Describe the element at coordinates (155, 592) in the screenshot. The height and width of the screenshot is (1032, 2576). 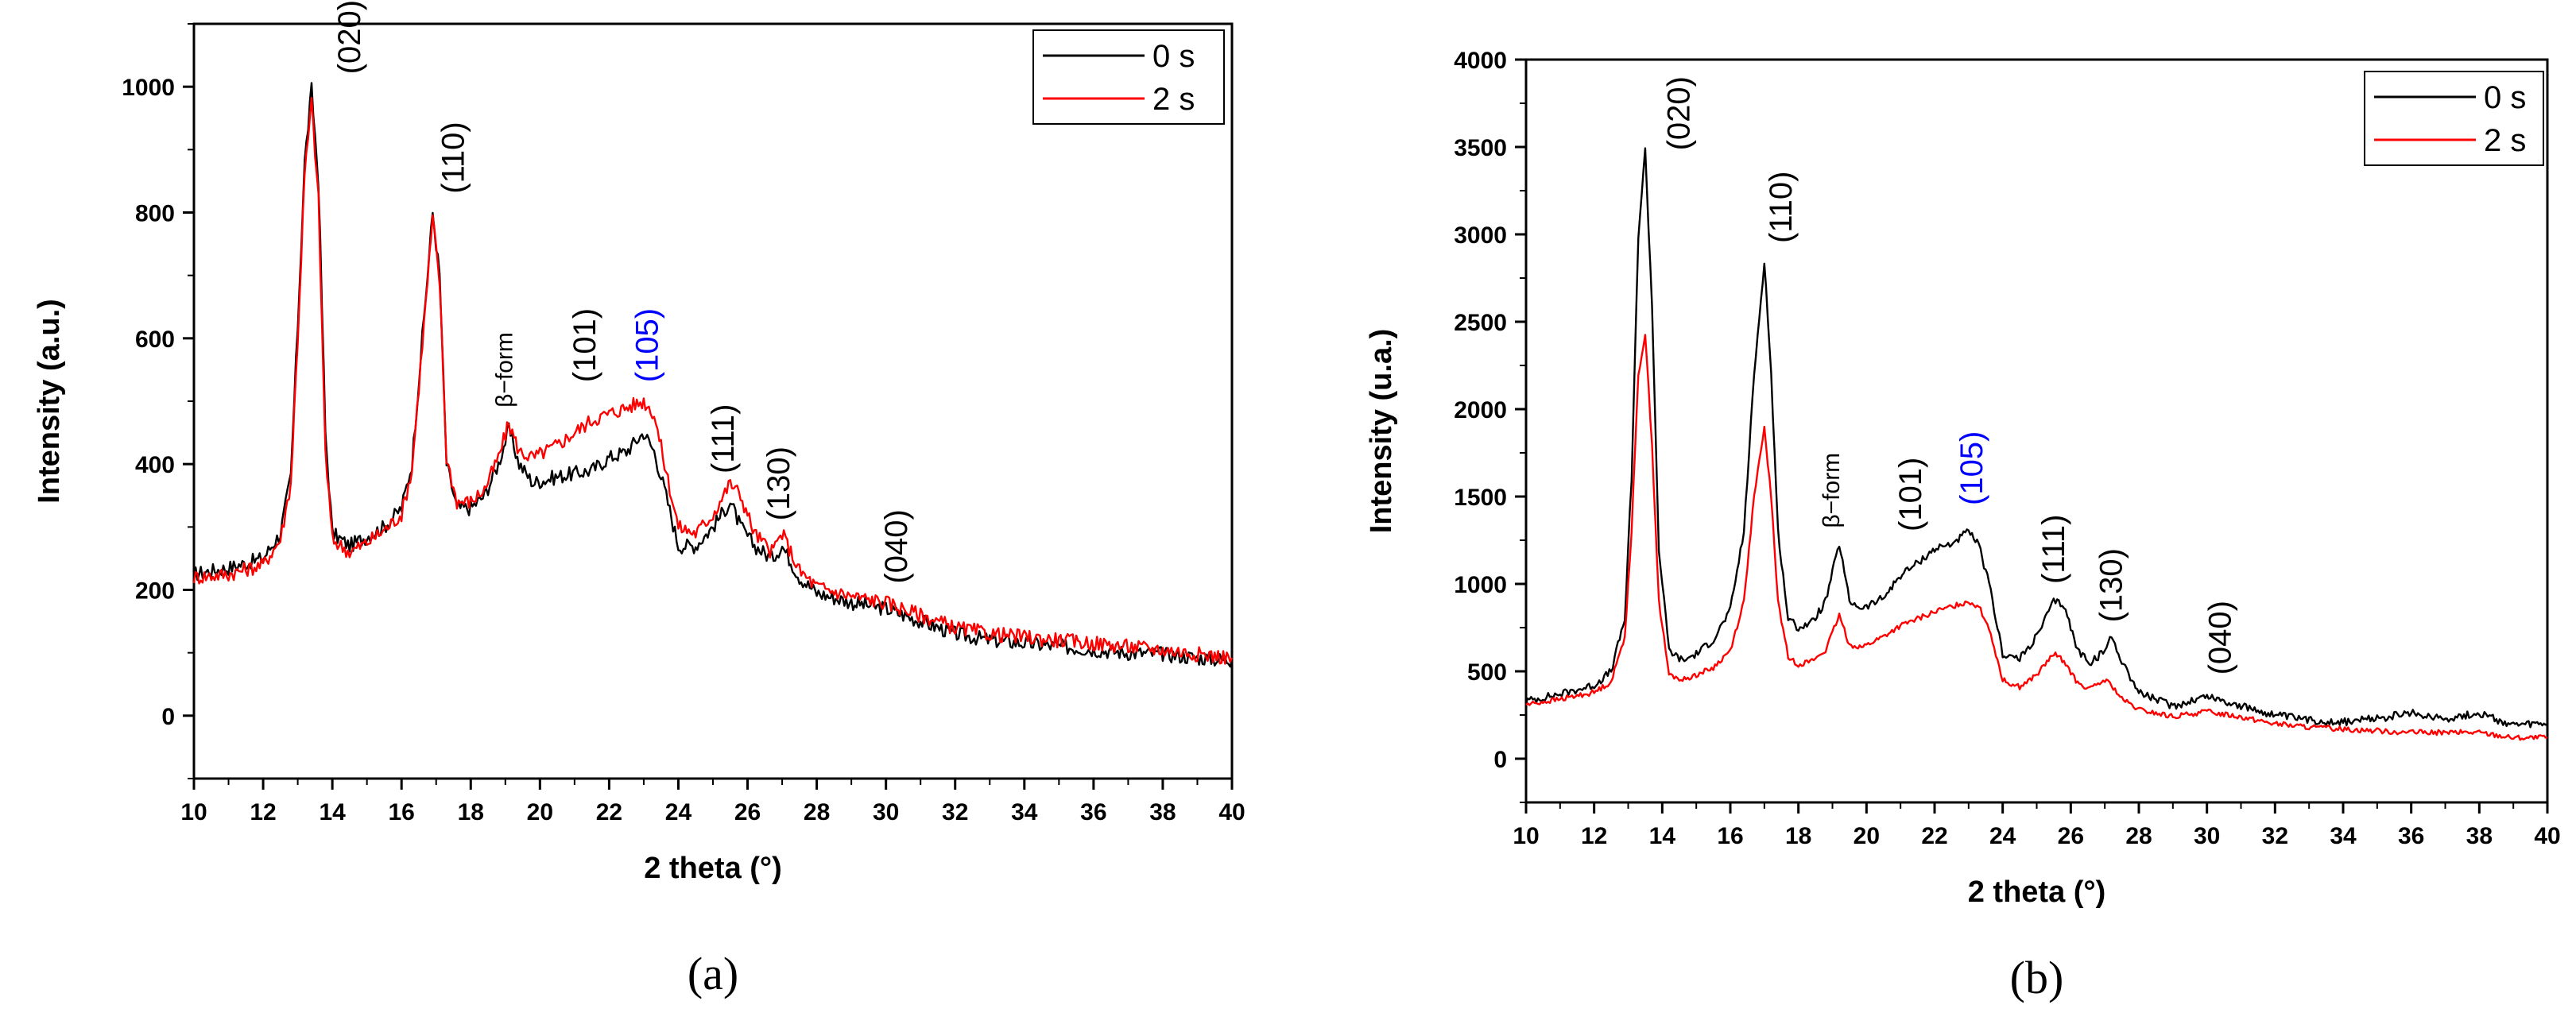
I see `y-tick-label: 200` at that location.